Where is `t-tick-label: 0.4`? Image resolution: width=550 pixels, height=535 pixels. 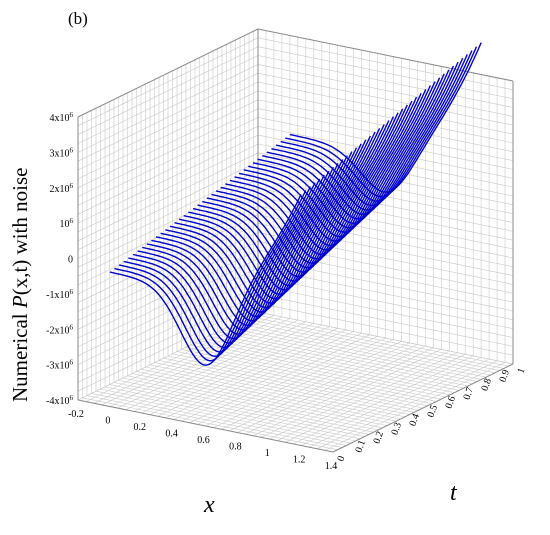
t-tick-label: 0.4 is located at coordinates (414, 420).